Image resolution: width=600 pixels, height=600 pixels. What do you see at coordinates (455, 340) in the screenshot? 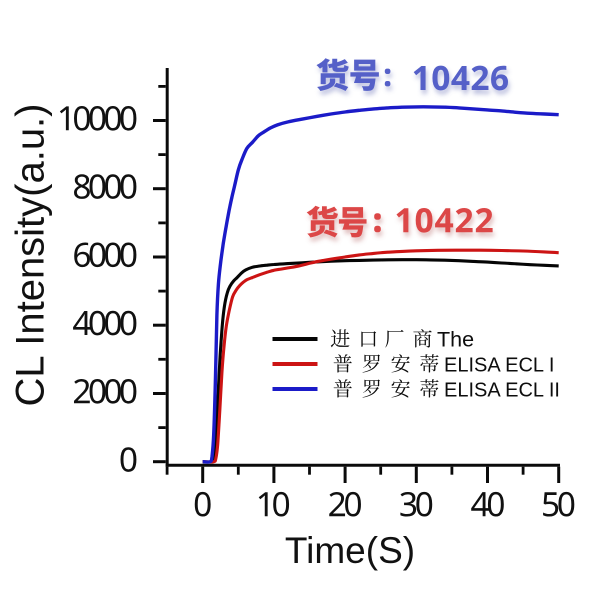
I see `svg-text: The` at bounding box center [455, 340].